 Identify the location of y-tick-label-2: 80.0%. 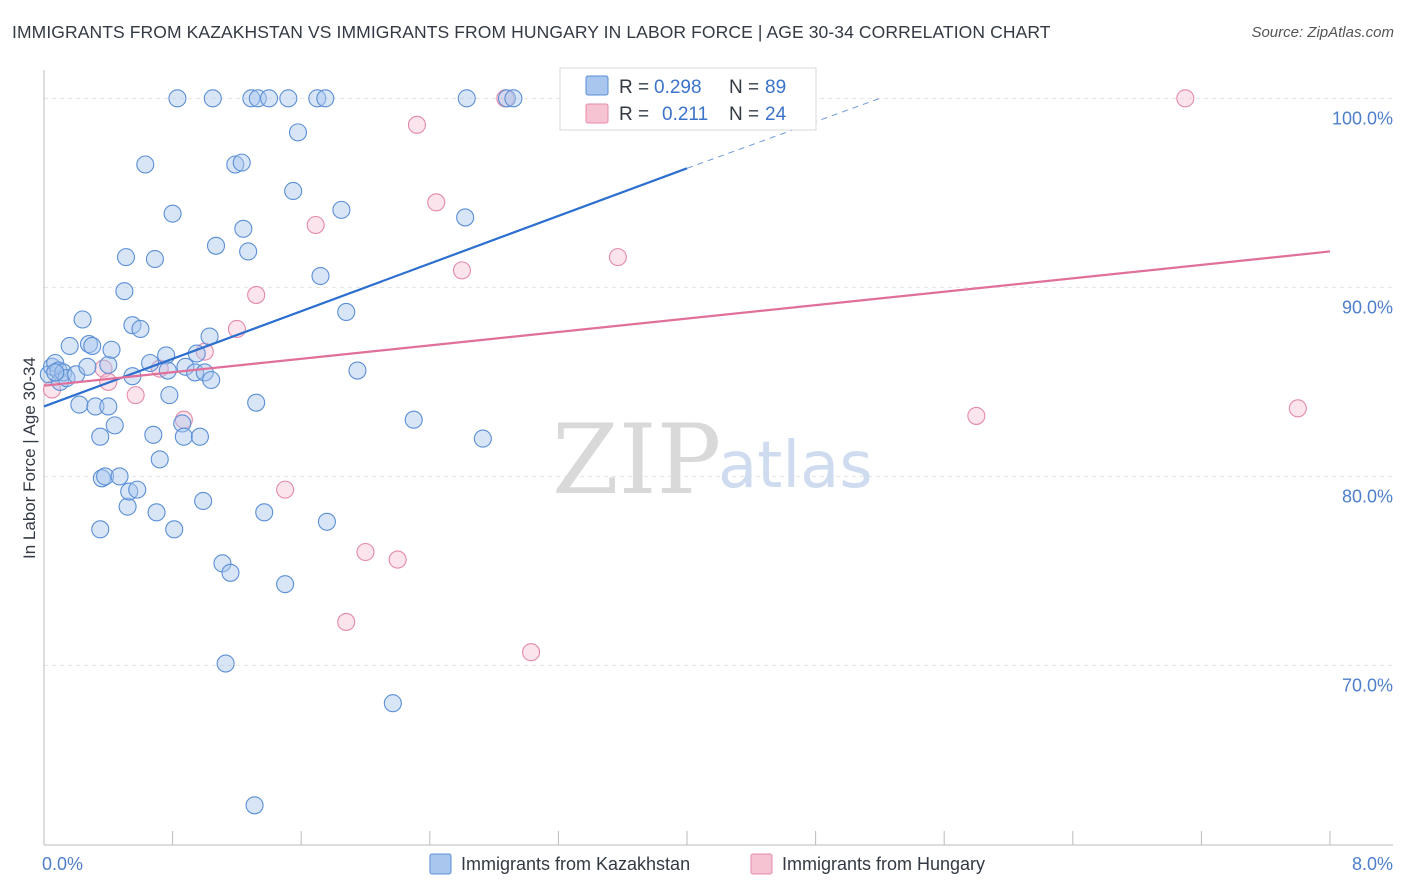
(1367, 496).